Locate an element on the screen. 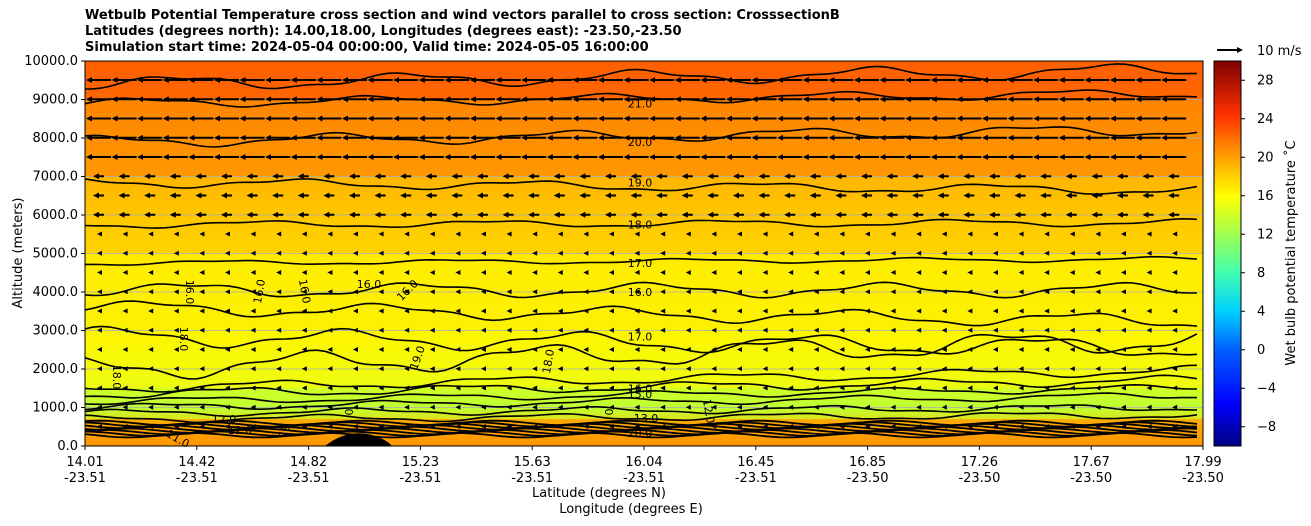 The height and width of the screenshot is (526, 1311). colorbar-tick-label: 8 is located at coordinates (1261, 273).